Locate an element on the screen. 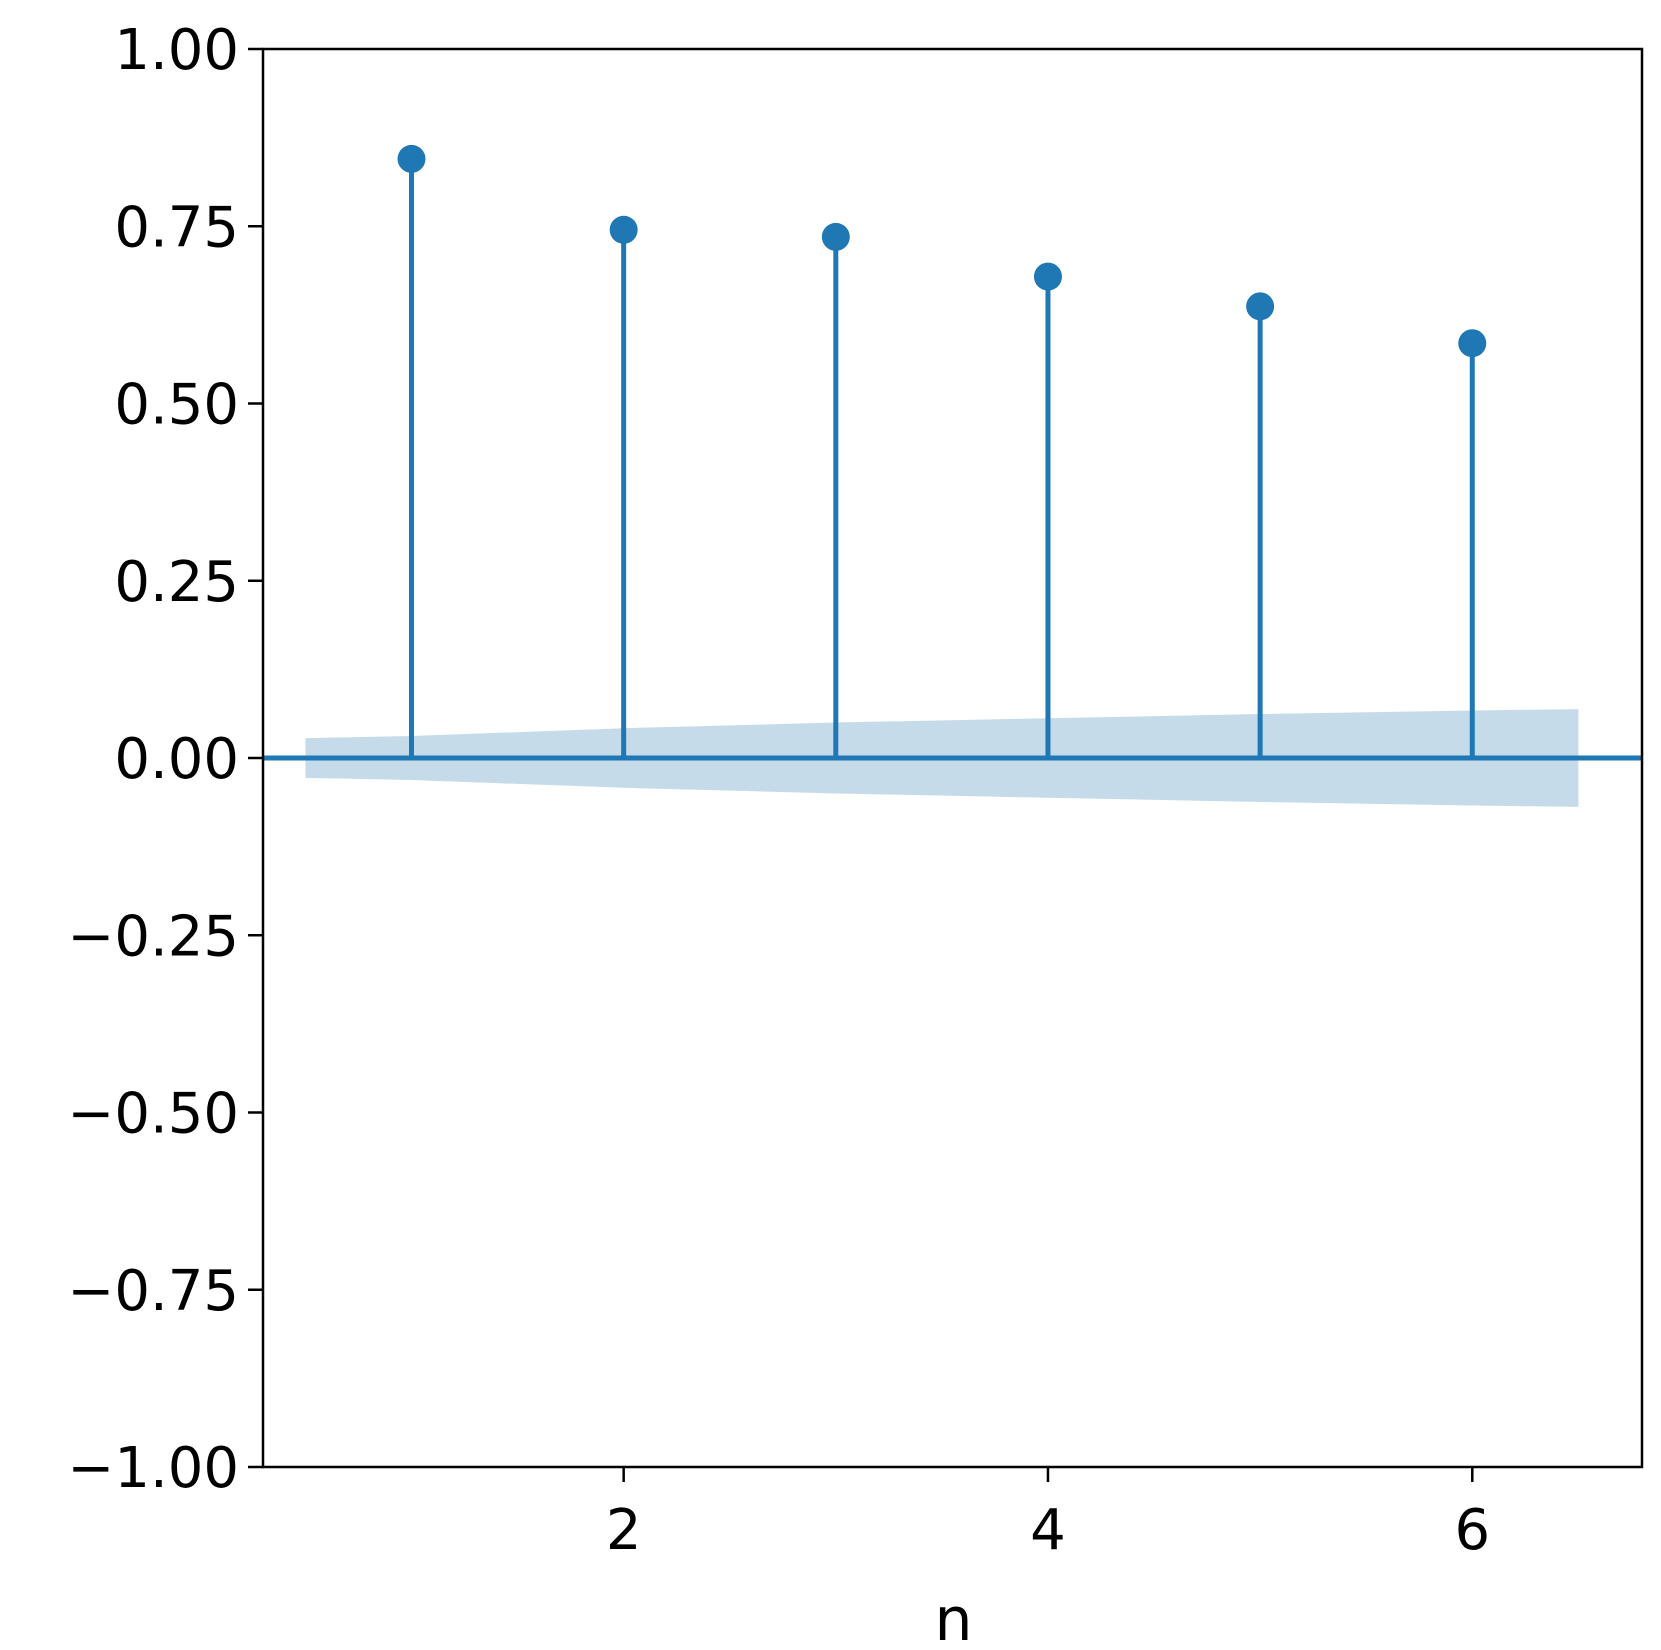 This screenshot has width=1661, height=1650. y-tick-label: −0.75 is located at coordinates (153, 1291).